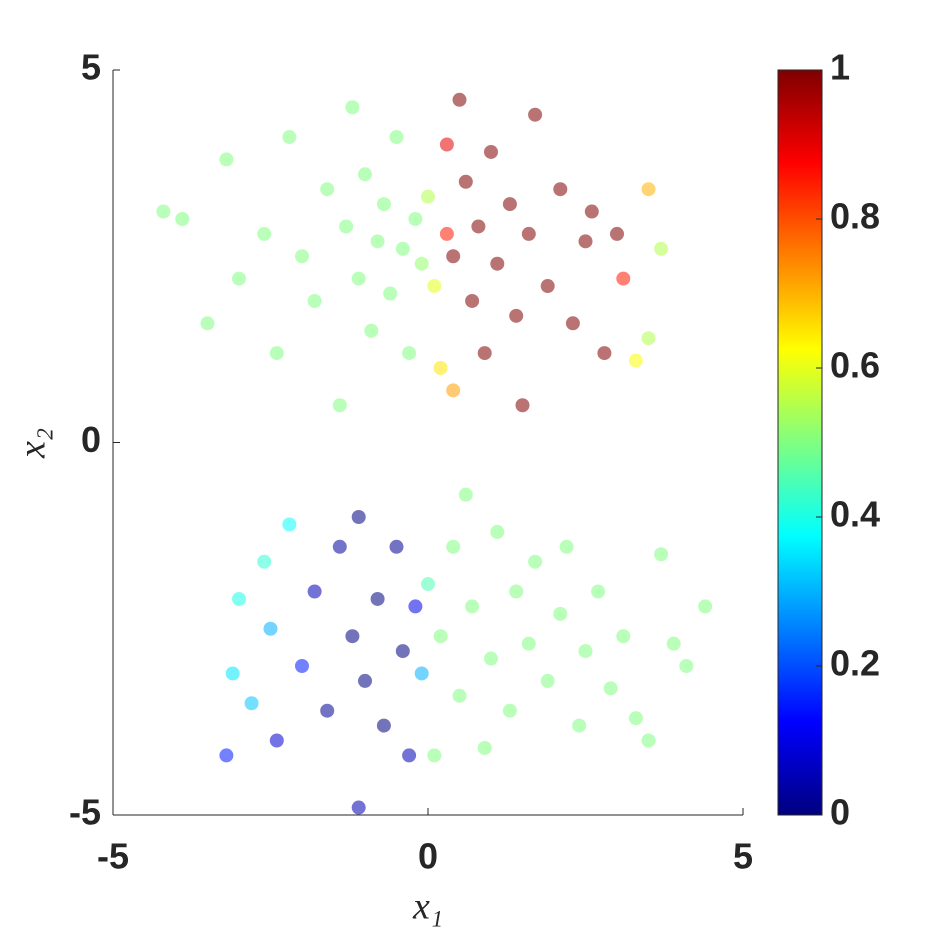  Describe the element at coordinates (428, 856) in the screenshot. I see `x-tick-label: 0` at that location.